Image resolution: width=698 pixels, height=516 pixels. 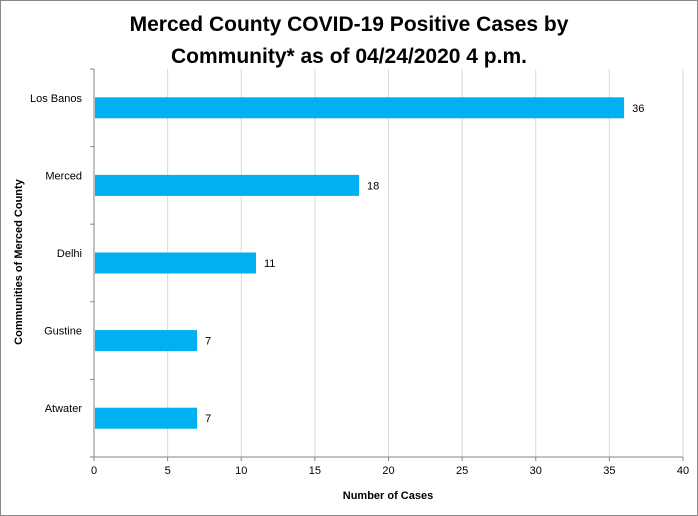 I want to click on data-label-delhi: 11, so click(x=269, y=264).